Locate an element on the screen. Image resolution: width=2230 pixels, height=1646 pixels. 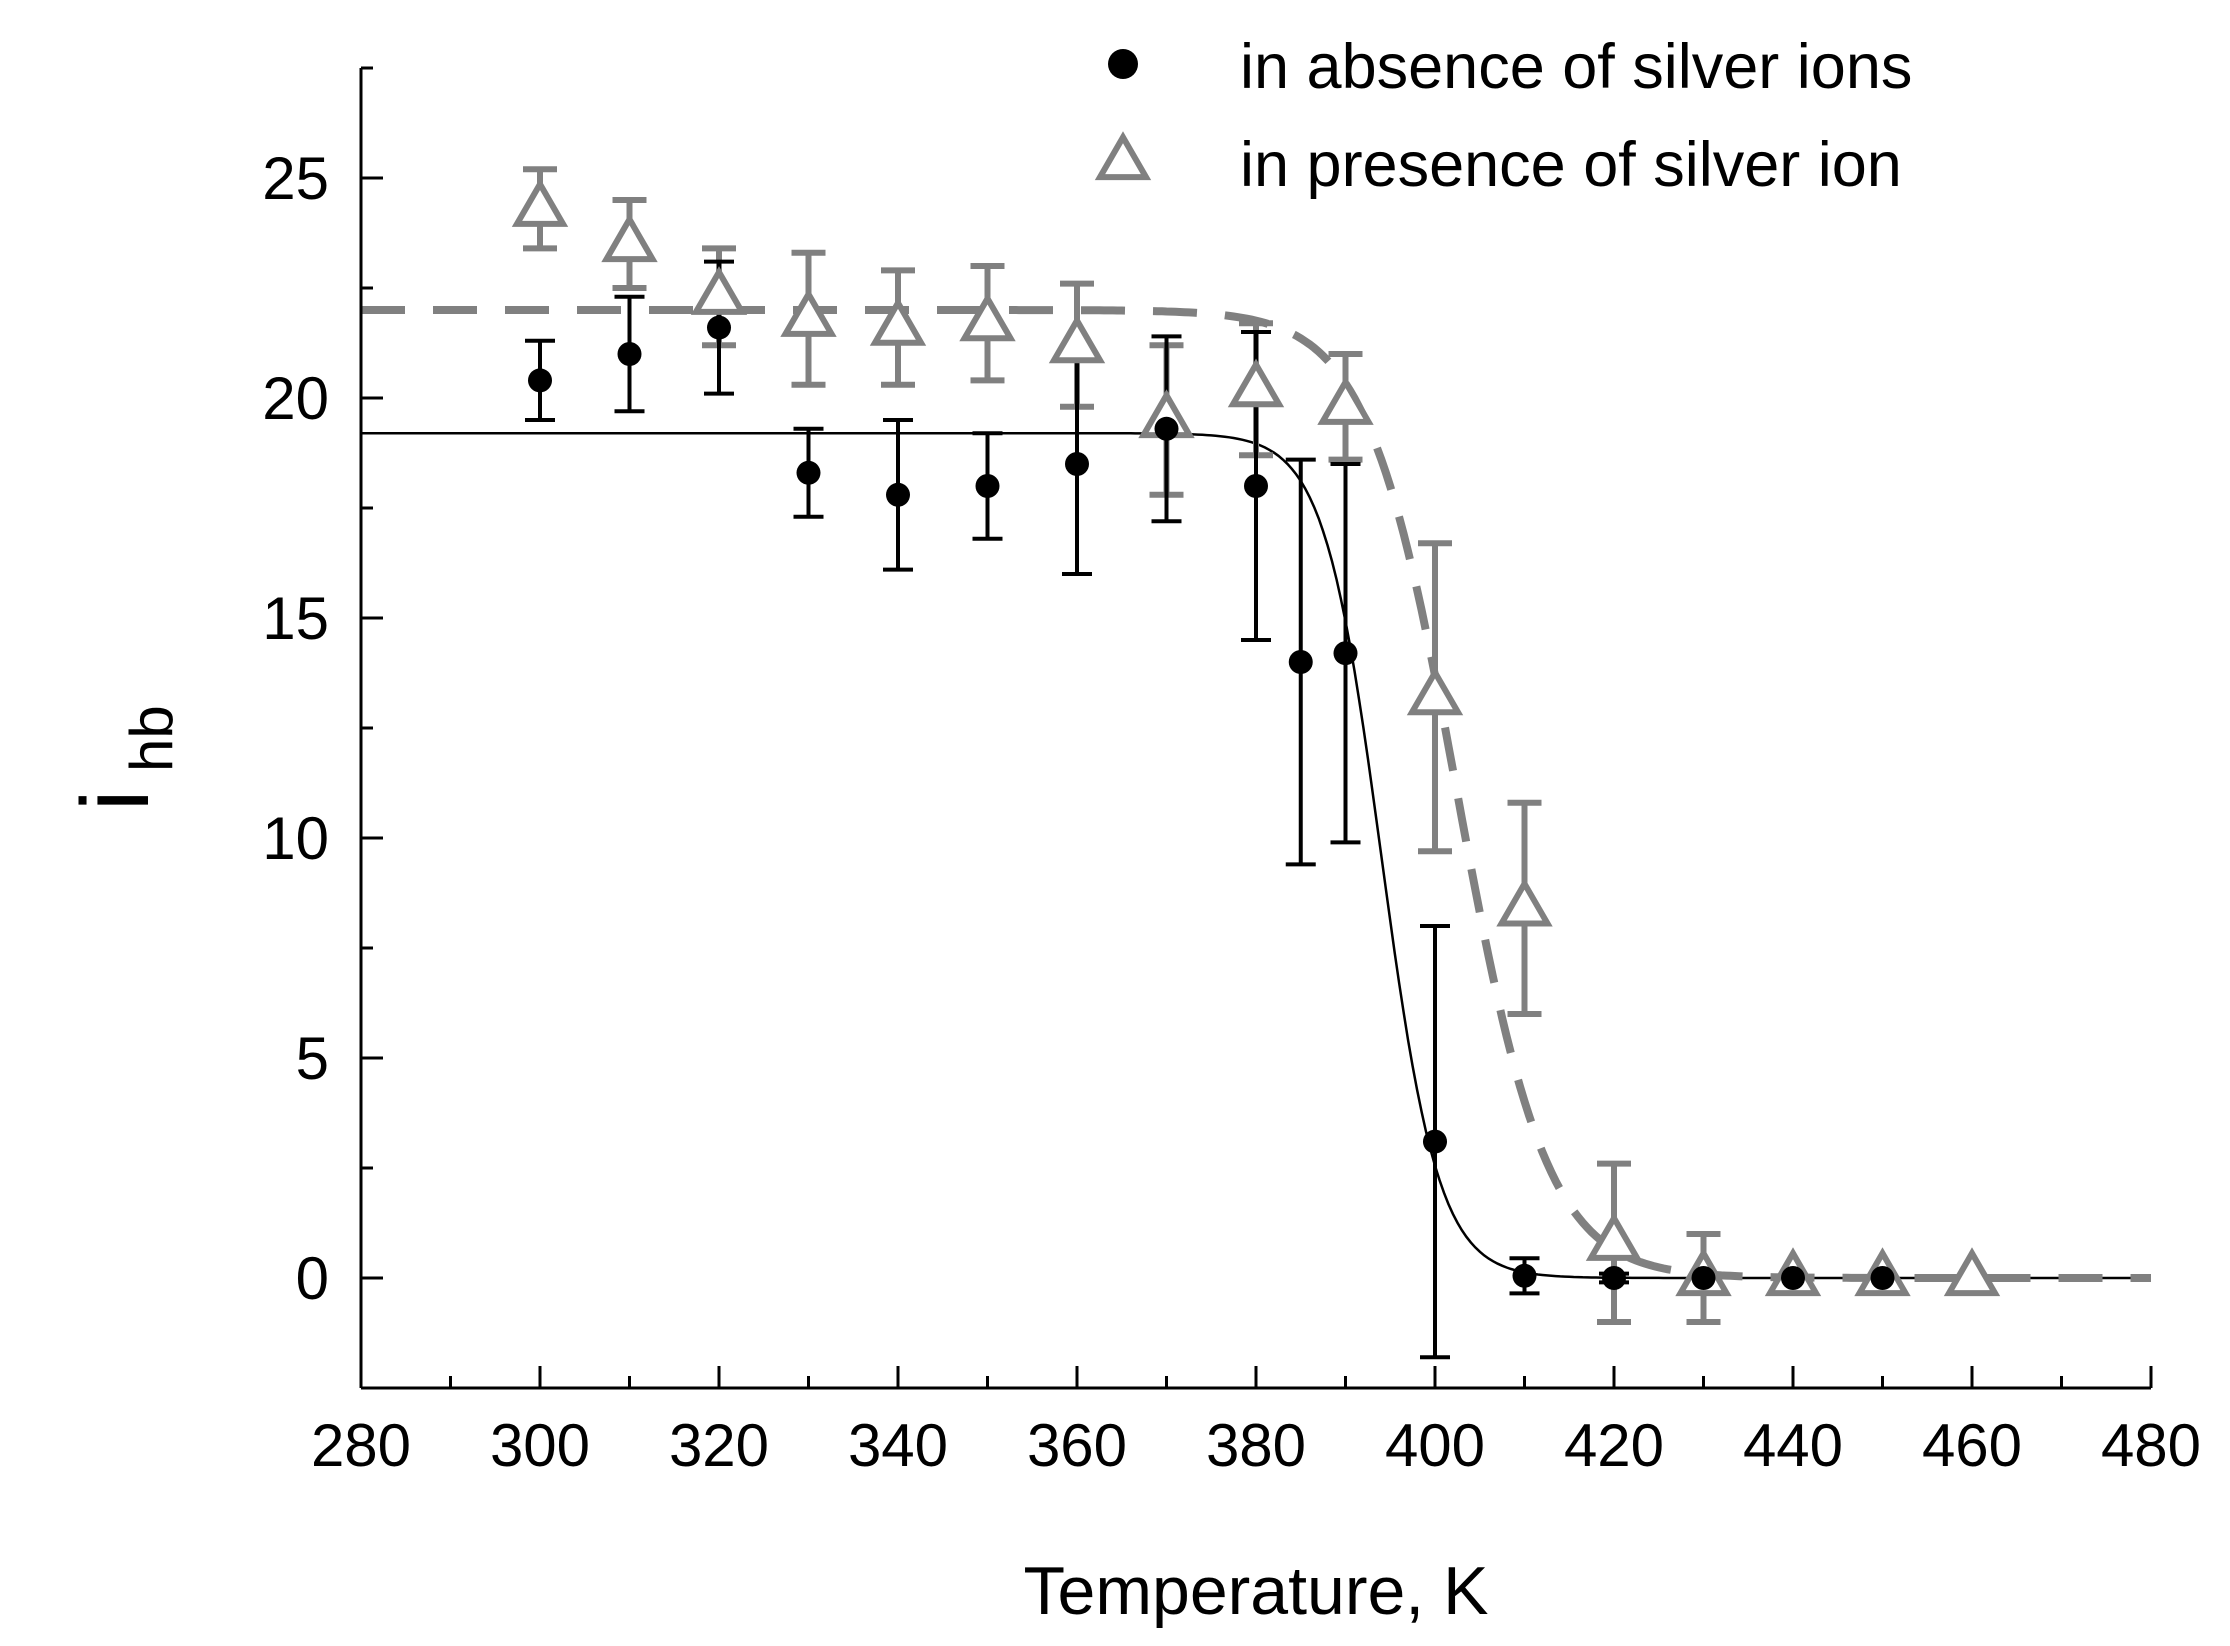
y-tick-label: 25 is located at coordinates (295, 178).